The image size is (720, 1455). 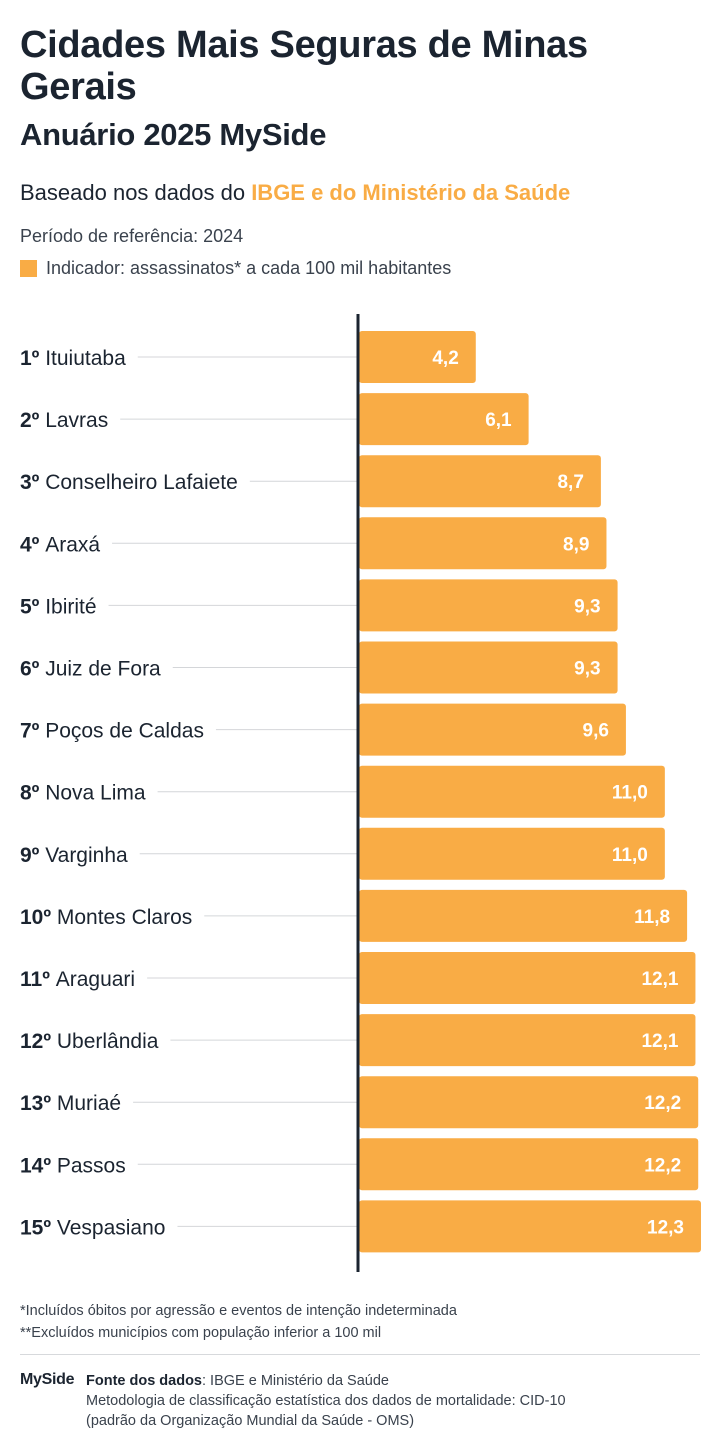 I want to click on source-text: : IBGE e Ministério da Saúde, so click(x=295, y=1381).